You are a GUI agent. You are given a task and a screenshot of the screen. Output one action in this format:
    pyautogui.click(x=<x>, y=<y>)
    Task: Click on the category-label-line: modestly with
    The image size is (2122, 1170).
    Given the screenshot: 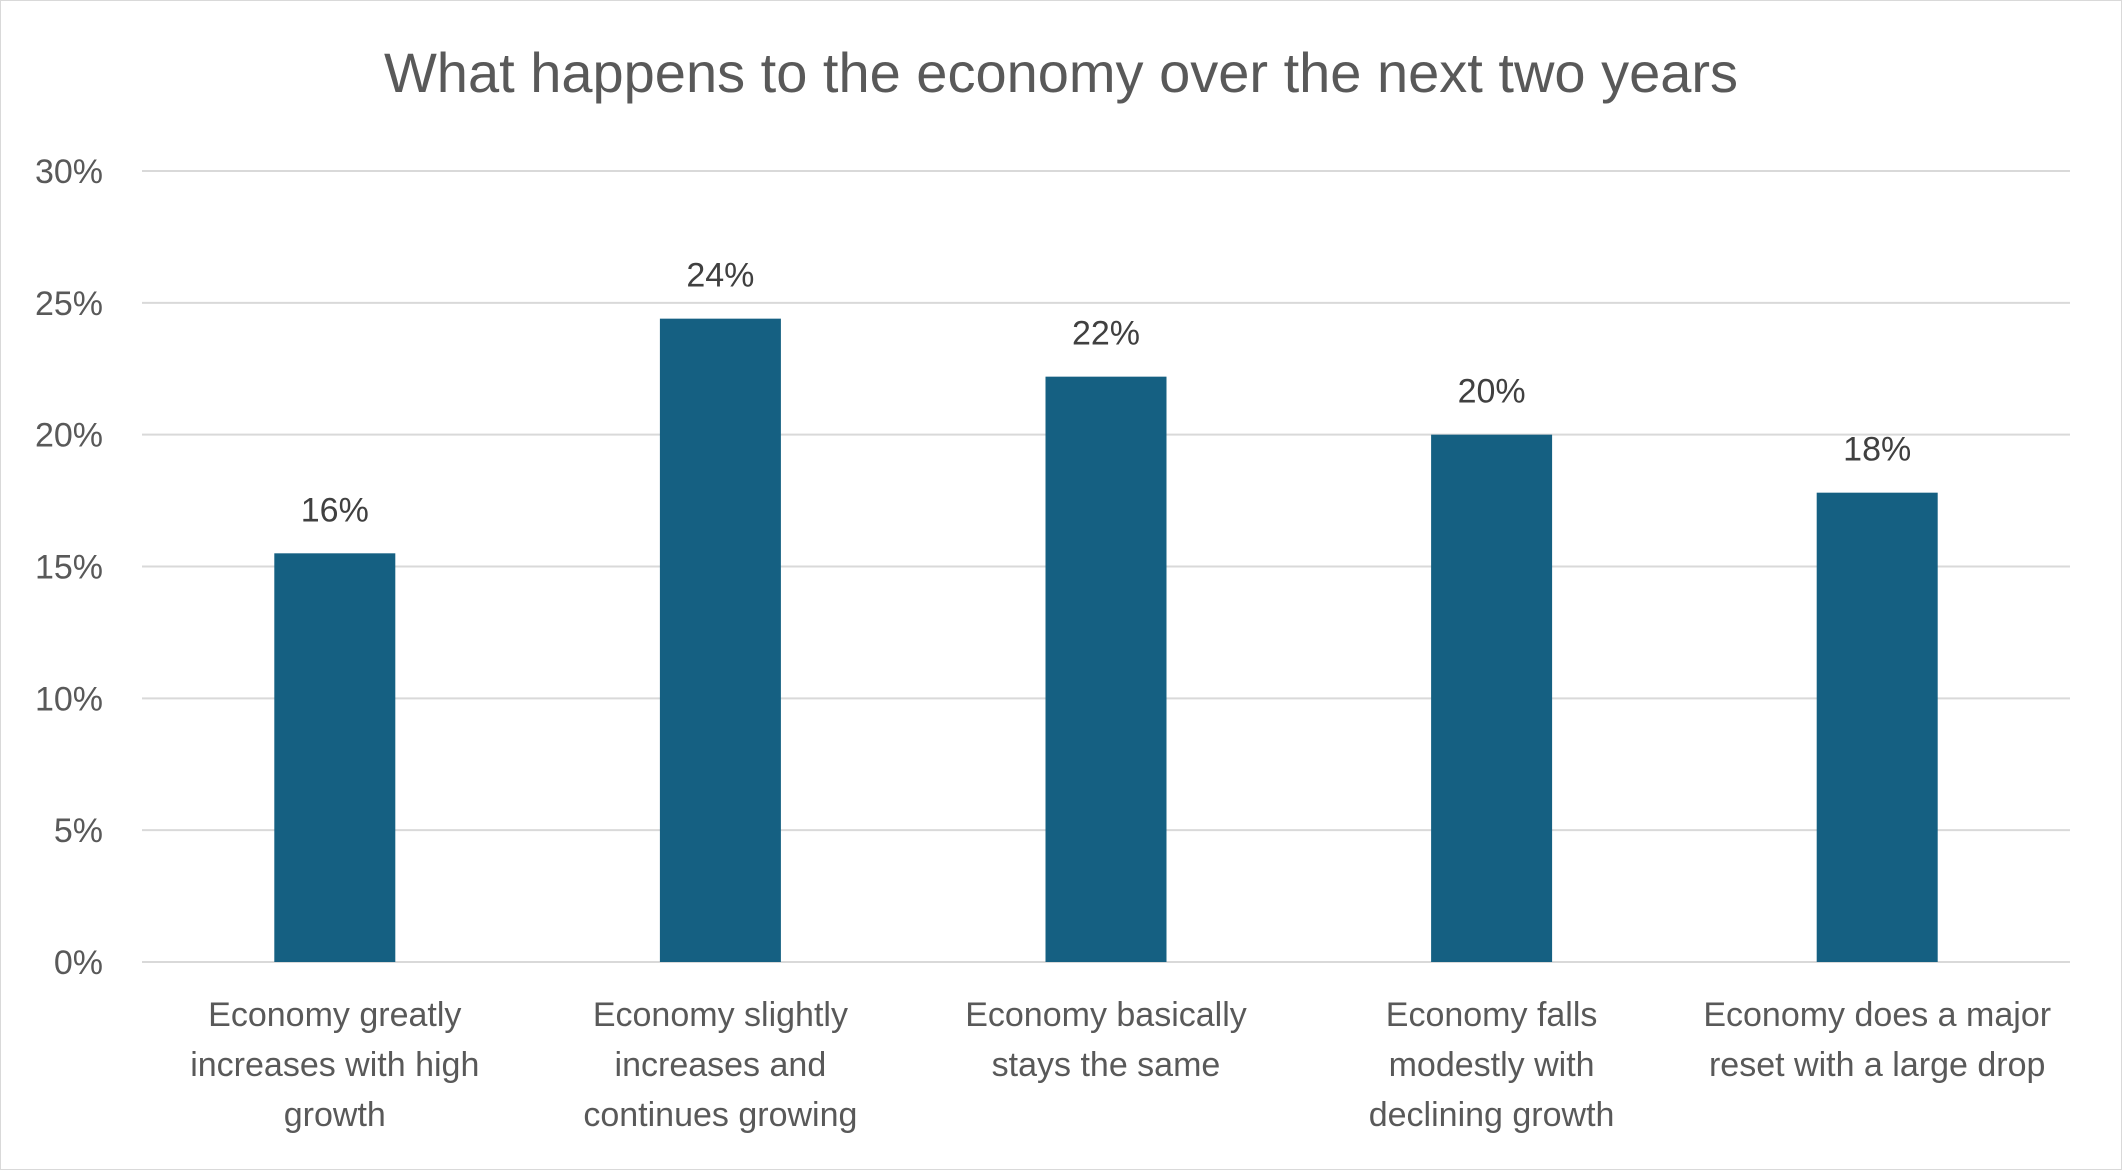 What is the action you would take?
    pyautogui.click(x=1492, y=1065)
    